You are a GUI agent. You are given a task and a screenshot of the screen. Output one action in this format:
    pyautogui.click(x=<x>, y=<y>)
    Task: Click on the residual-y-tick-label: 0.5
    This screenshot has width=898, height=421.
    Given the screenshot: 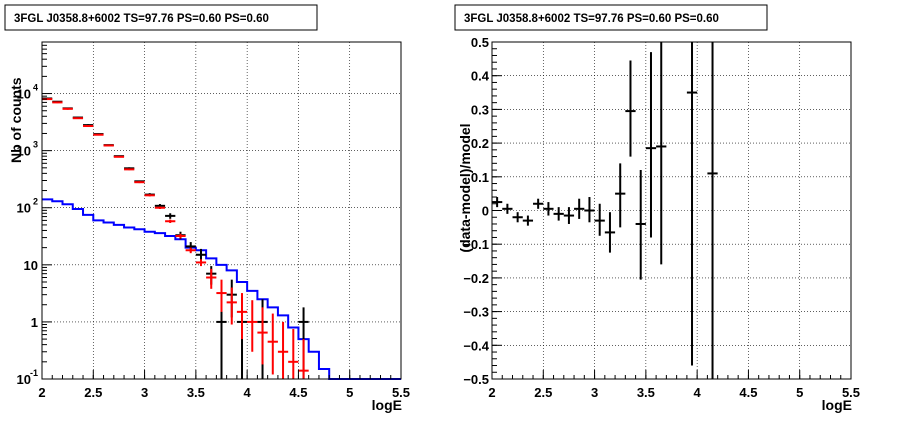 What is the action you would take?
    pyautogui.click(x=480, y=42)
    